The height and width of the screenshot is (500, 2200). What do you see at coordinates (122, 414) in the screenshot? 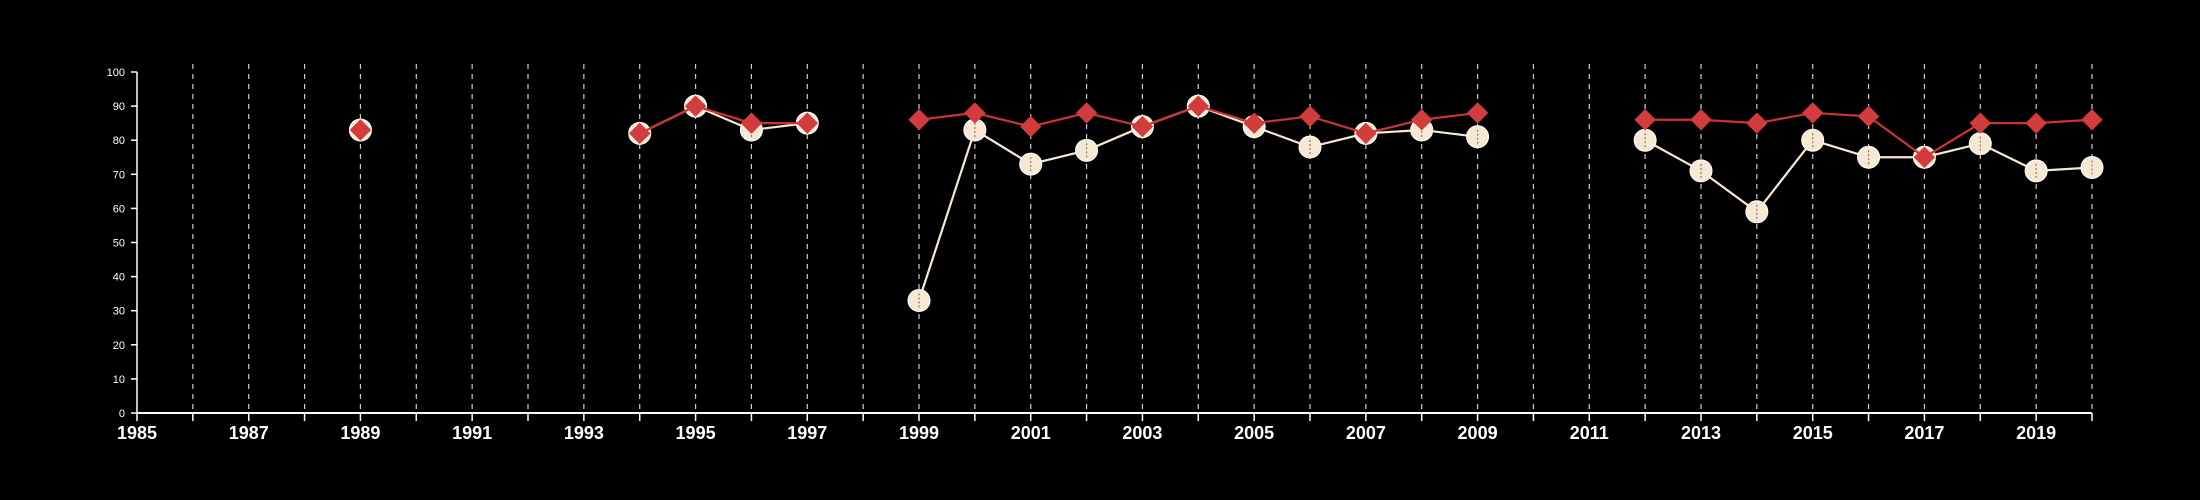
I see `y-tick-label-0: 0` at bounding box center [122, 414].